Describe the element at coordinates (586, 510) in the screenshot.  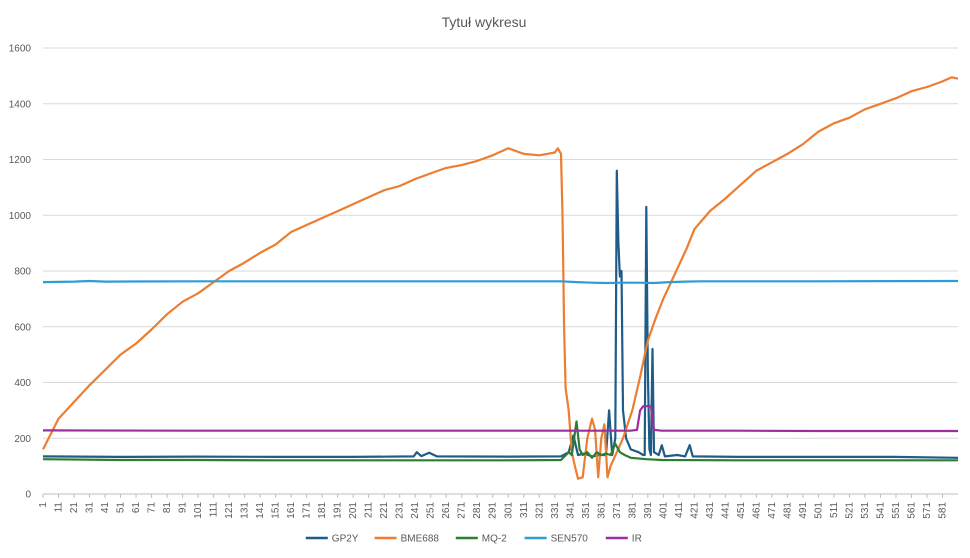
I see `x-tick-label: 351` at that location.